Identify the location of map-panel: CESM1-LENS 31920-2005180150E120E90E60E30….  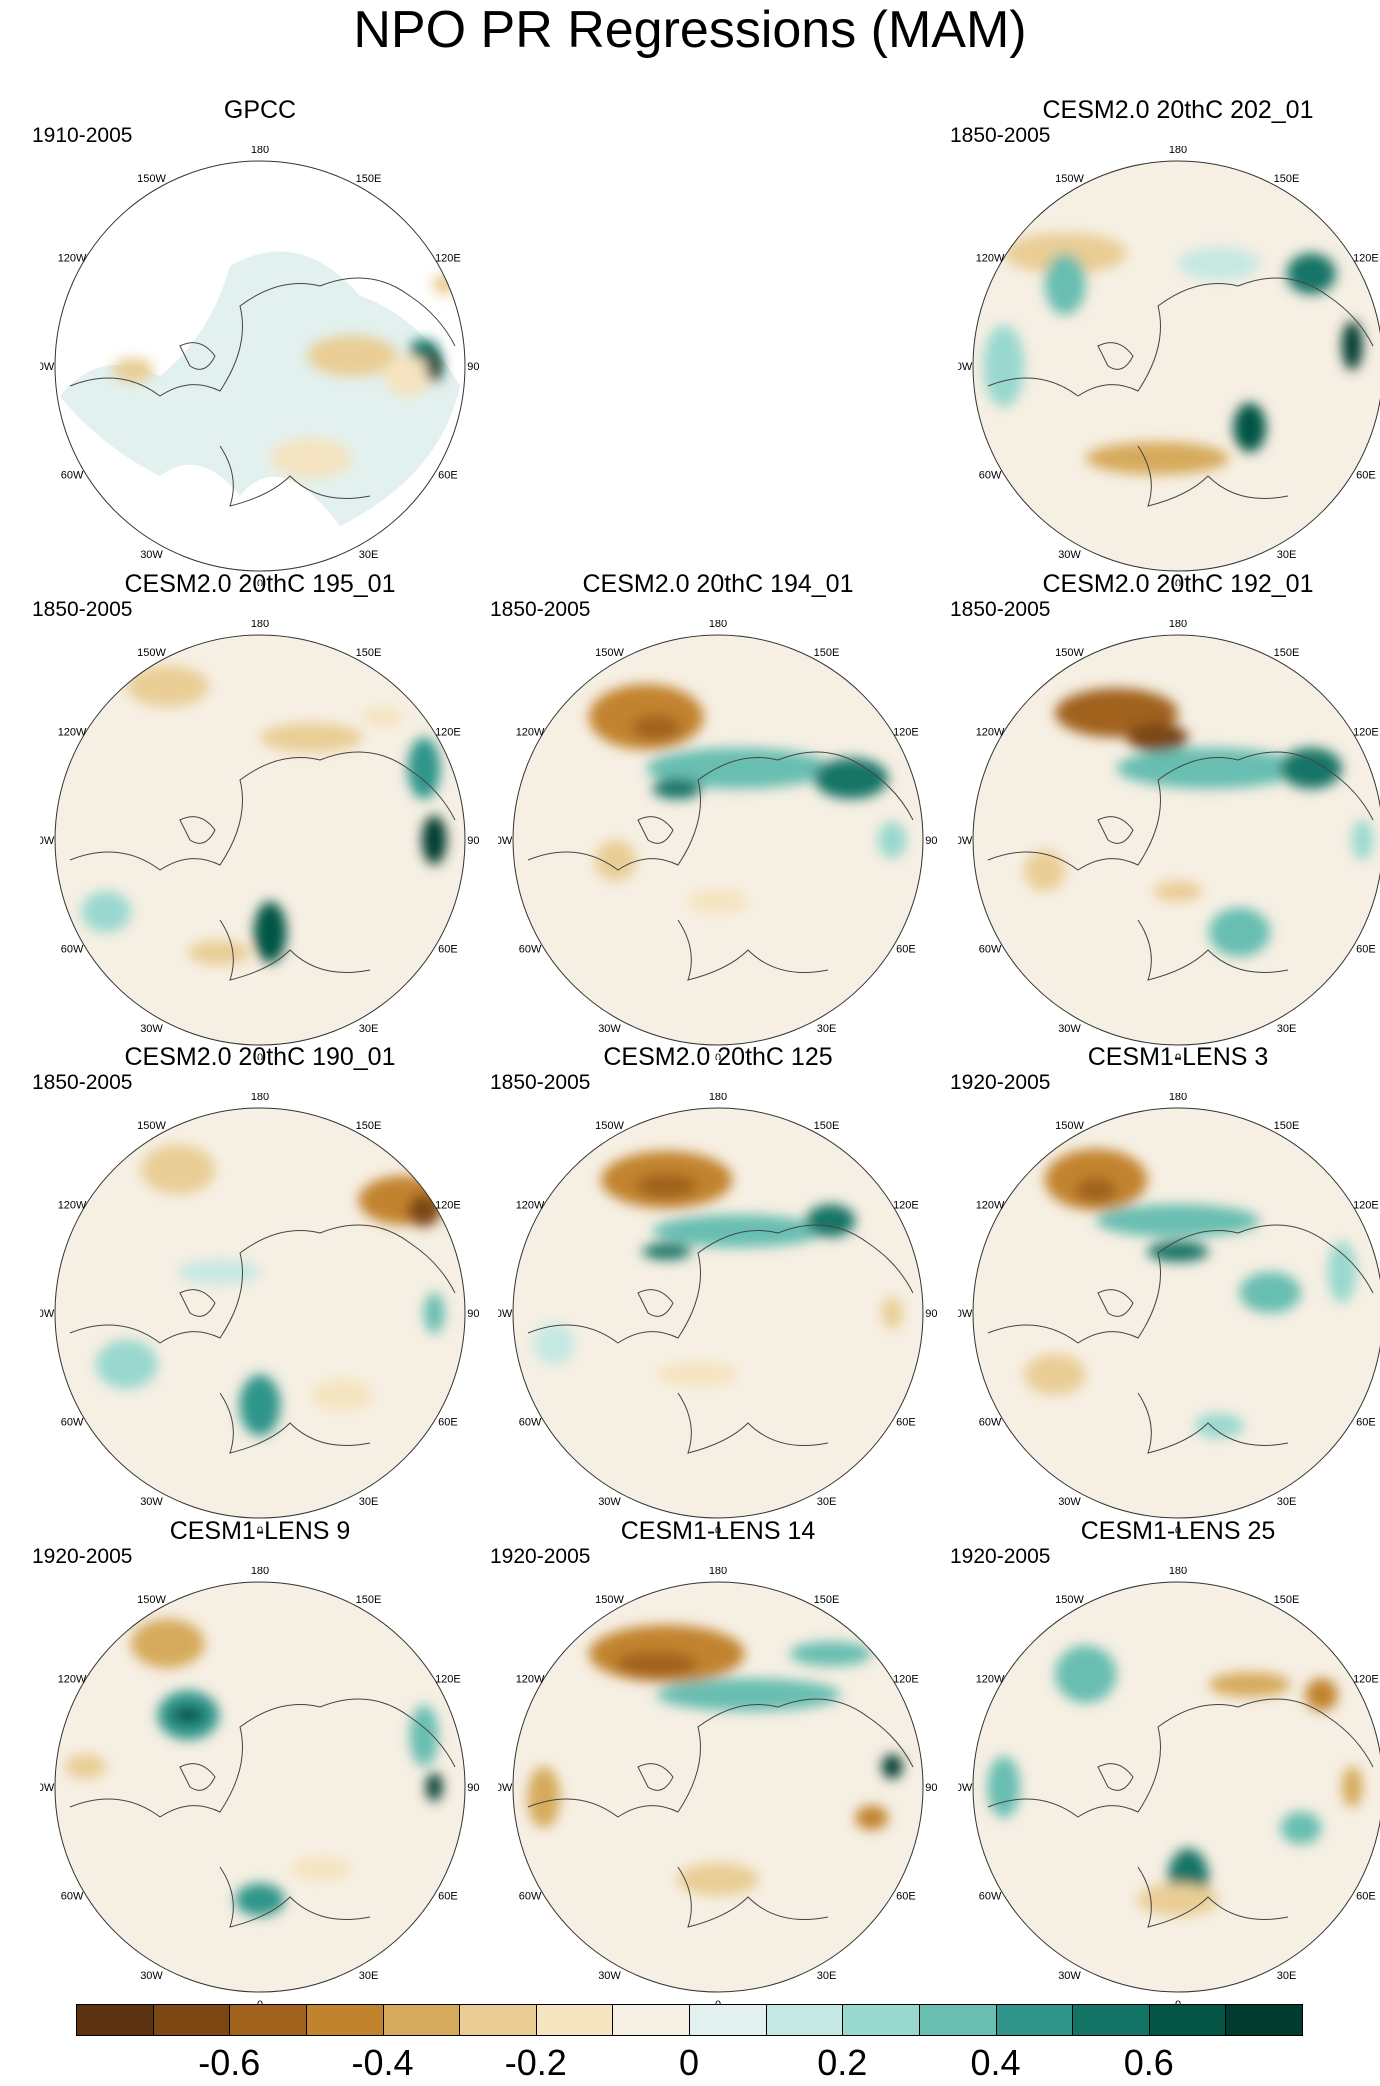
(1165, 1288).